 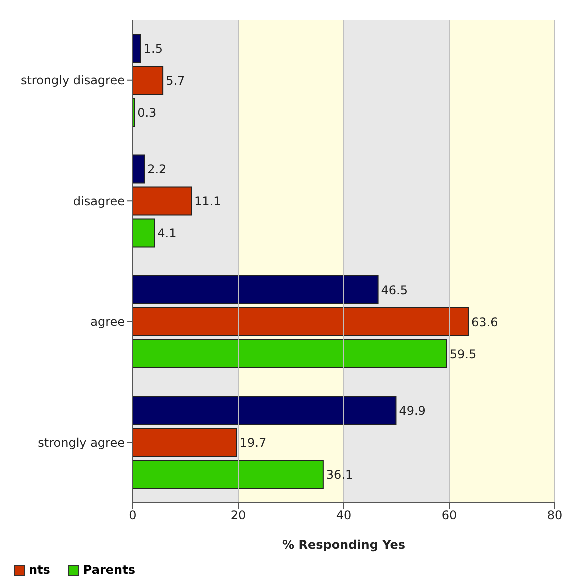 What do you see at coordinates (154, 49) in the screenshot?
I see `data-label: 1.5` at bounding box center [154, 49].